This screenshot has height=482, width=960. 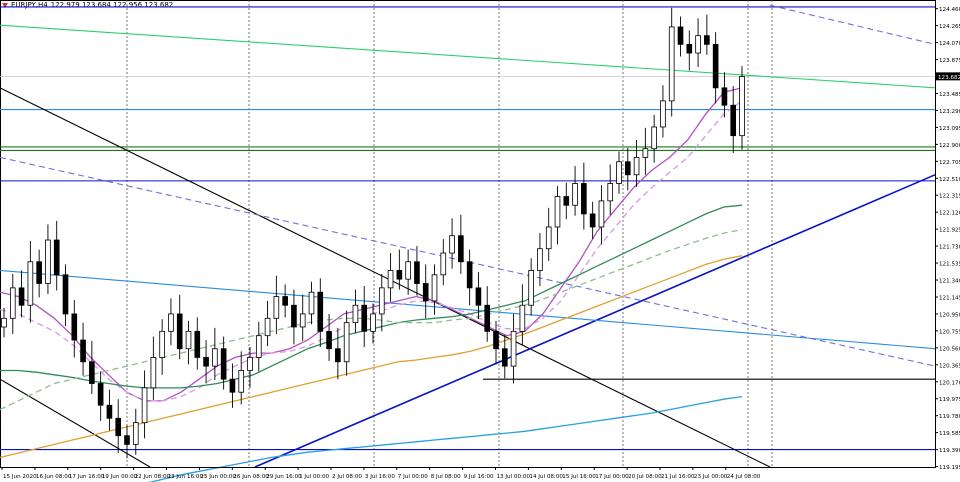 What do you see at coordinates (949, 282) in the screenshot?
I see `price-tick-label: 121.340` at bounding box center [949, 282].